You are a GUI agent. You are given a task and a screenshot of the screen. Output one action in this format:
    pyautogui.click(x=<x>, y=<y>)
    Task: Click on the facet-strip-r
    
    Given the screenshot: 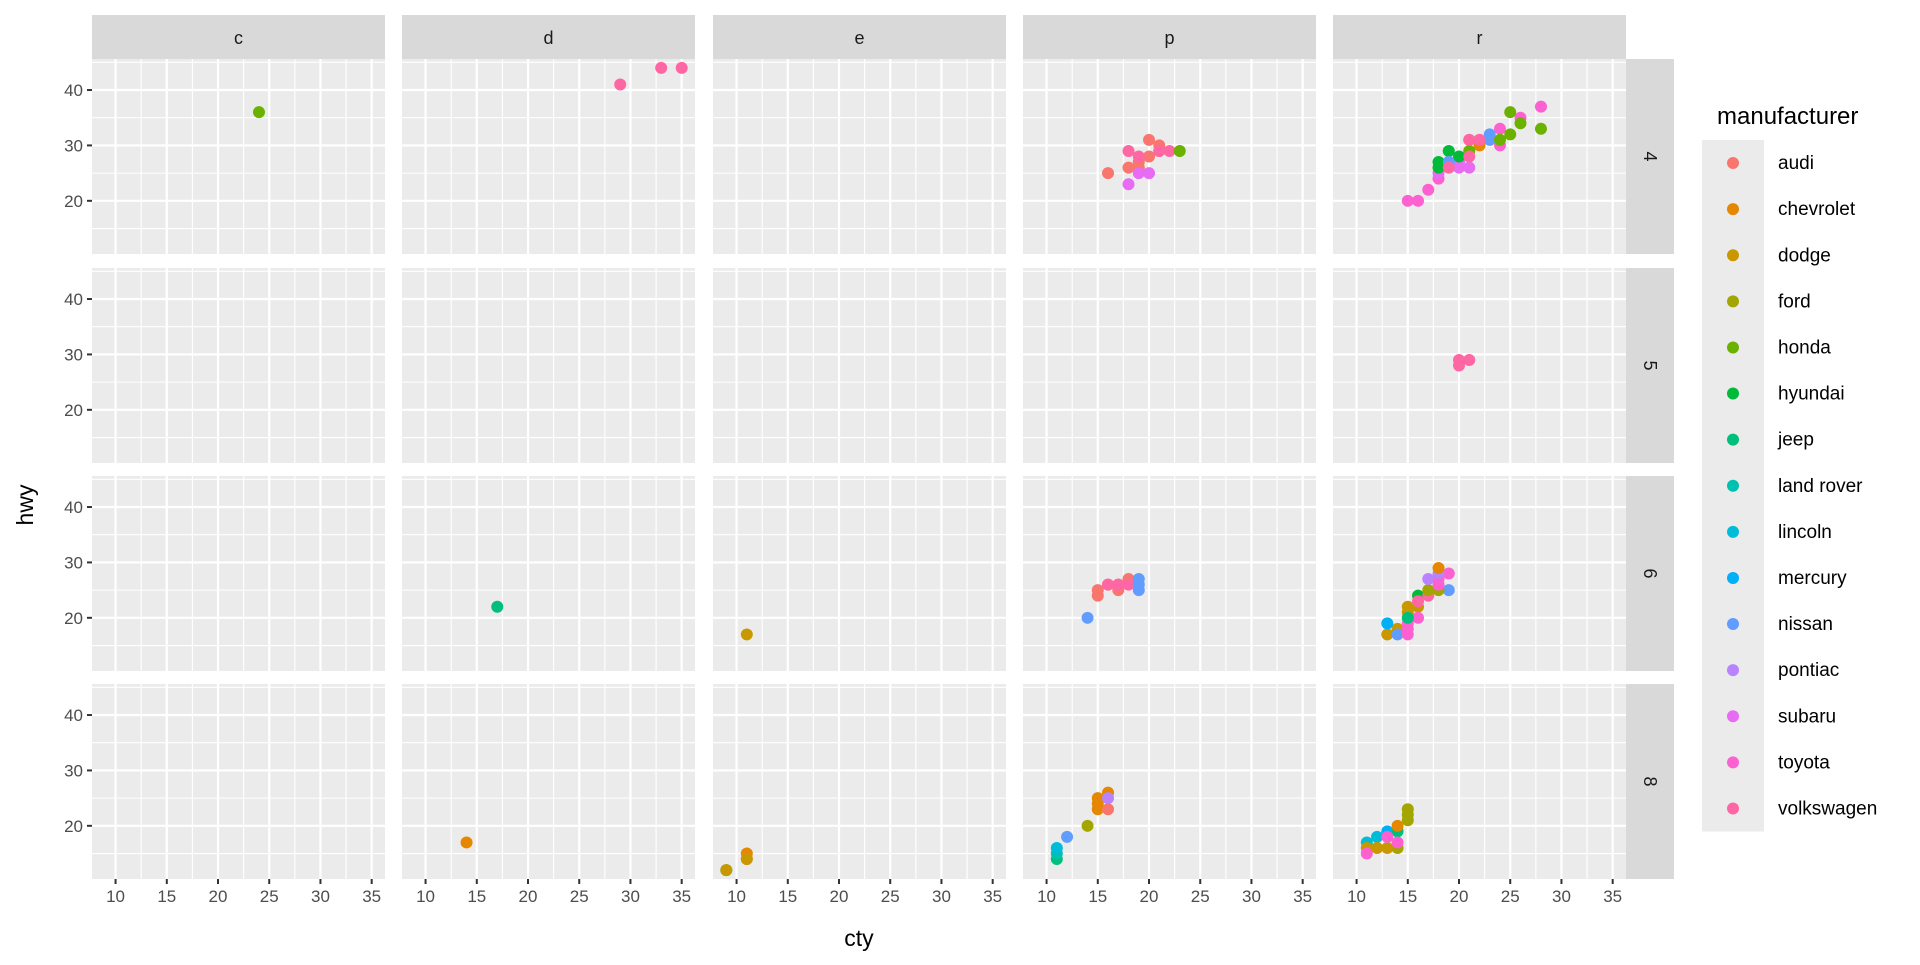 What is the action you would take?
    pyautogui.click(x=1479, y=37)
    